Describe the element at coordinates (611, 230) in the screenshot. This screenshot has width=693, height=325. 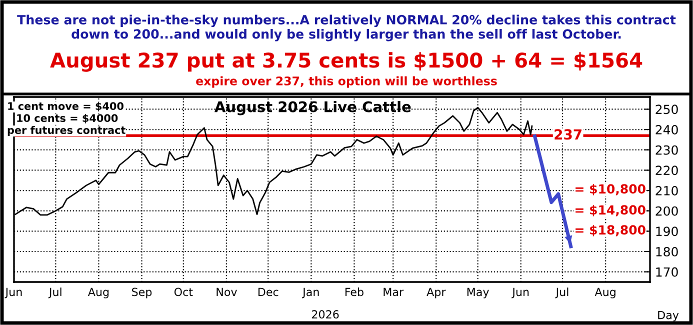
I see `annotation: = $18,800` at that location.